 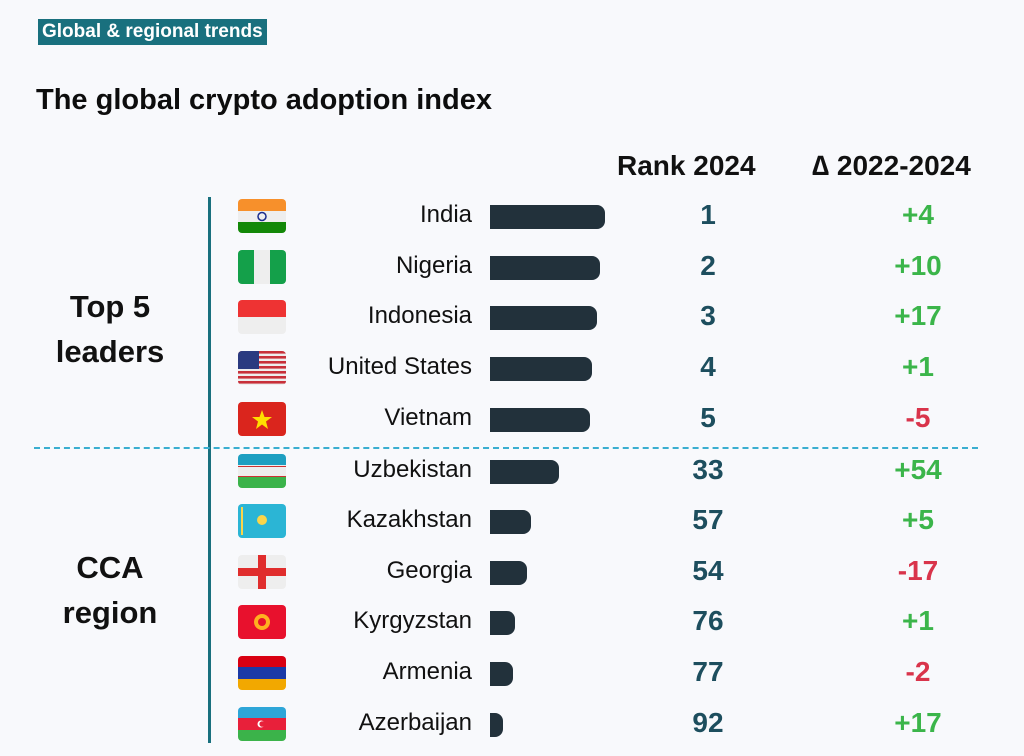 I want to click on column-header-rank: Rank 2024, so click(x=686, y=165).